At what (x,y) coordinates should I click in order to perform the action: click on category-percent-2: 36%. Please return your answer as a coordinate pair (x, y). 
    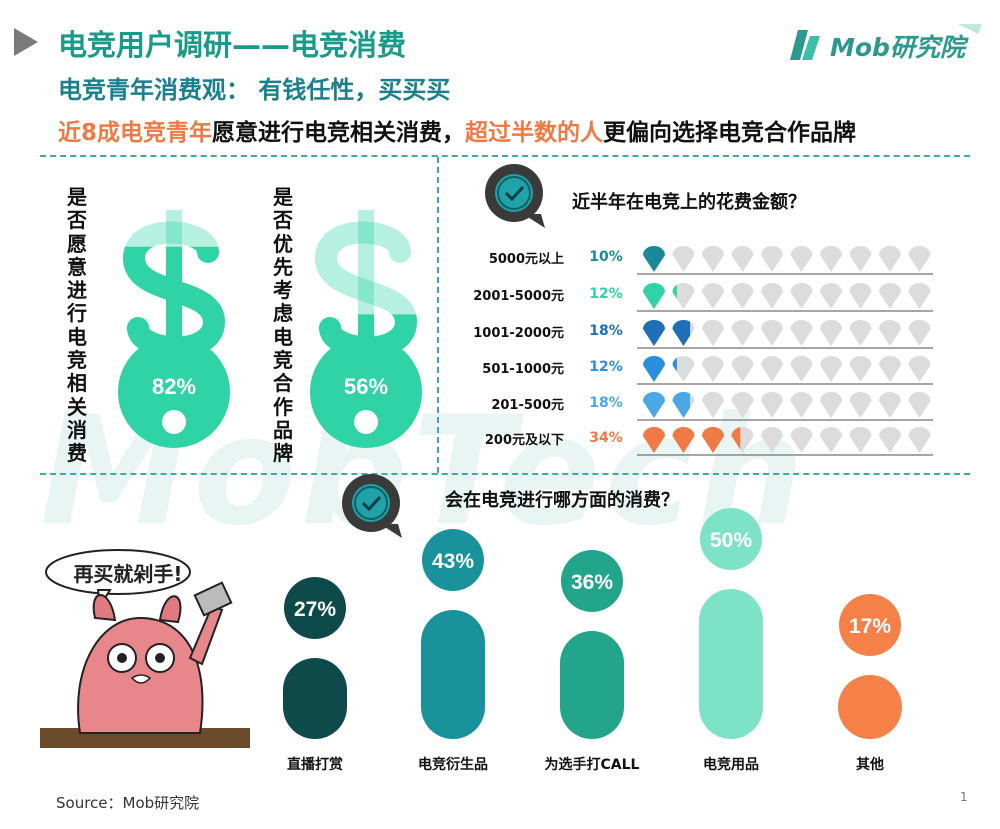
    Looking at the image, I should click on (592, 582).